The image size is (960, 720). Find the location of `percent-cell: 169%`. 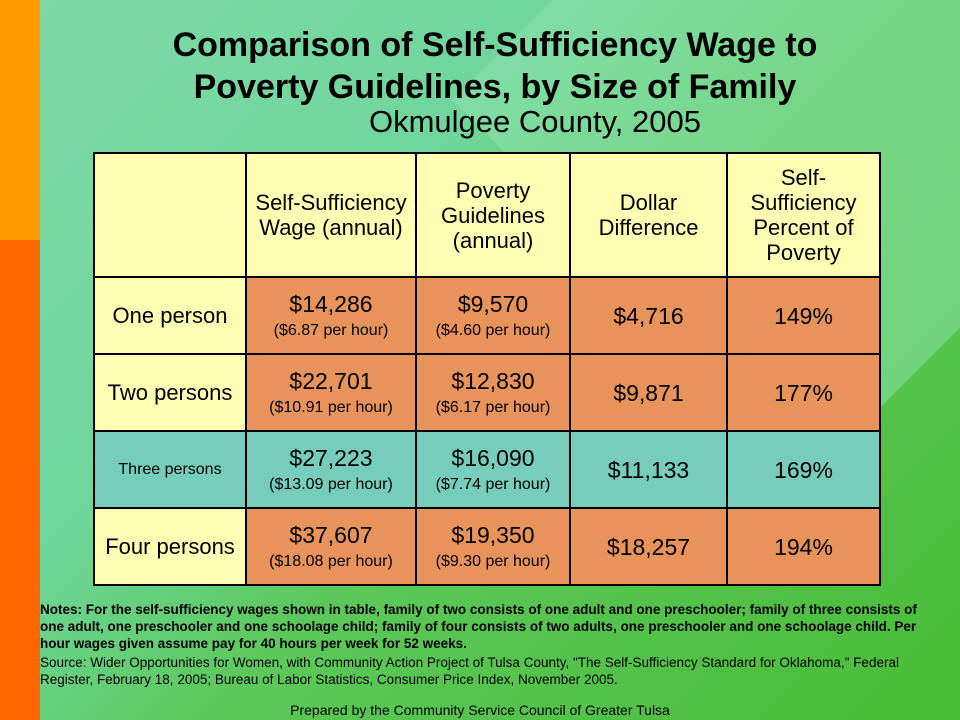

percent-cell: 169% is located at coordinates (803, 469).